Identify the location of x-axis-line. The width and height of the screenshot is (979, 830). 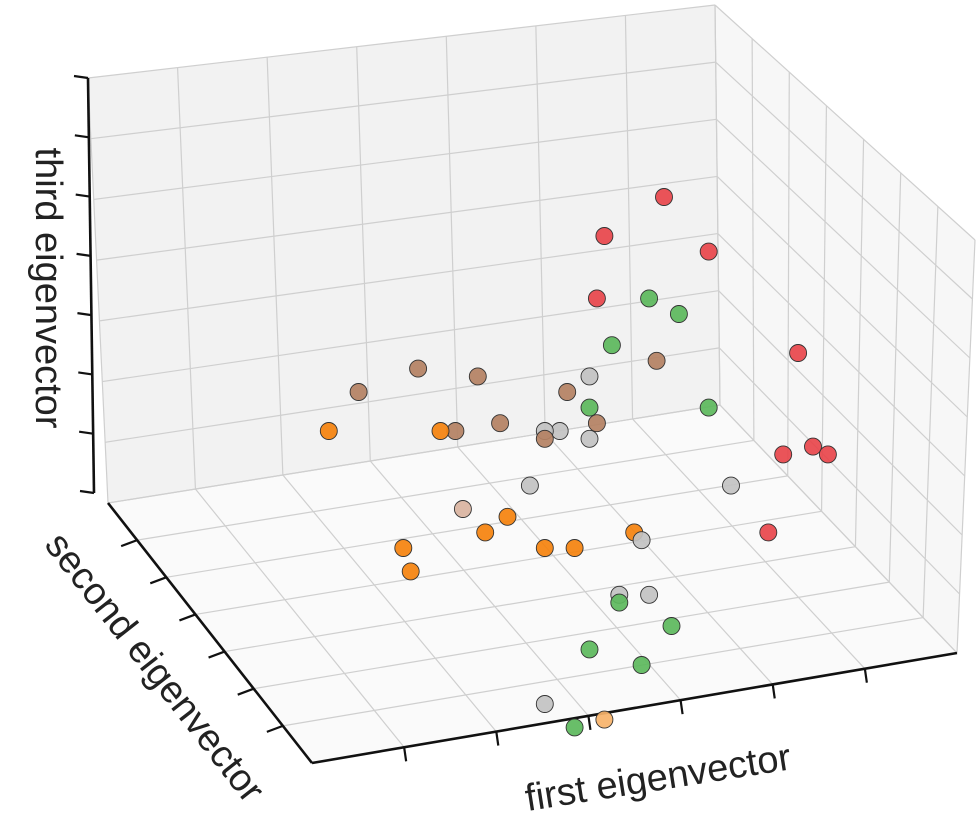
(634, 708).